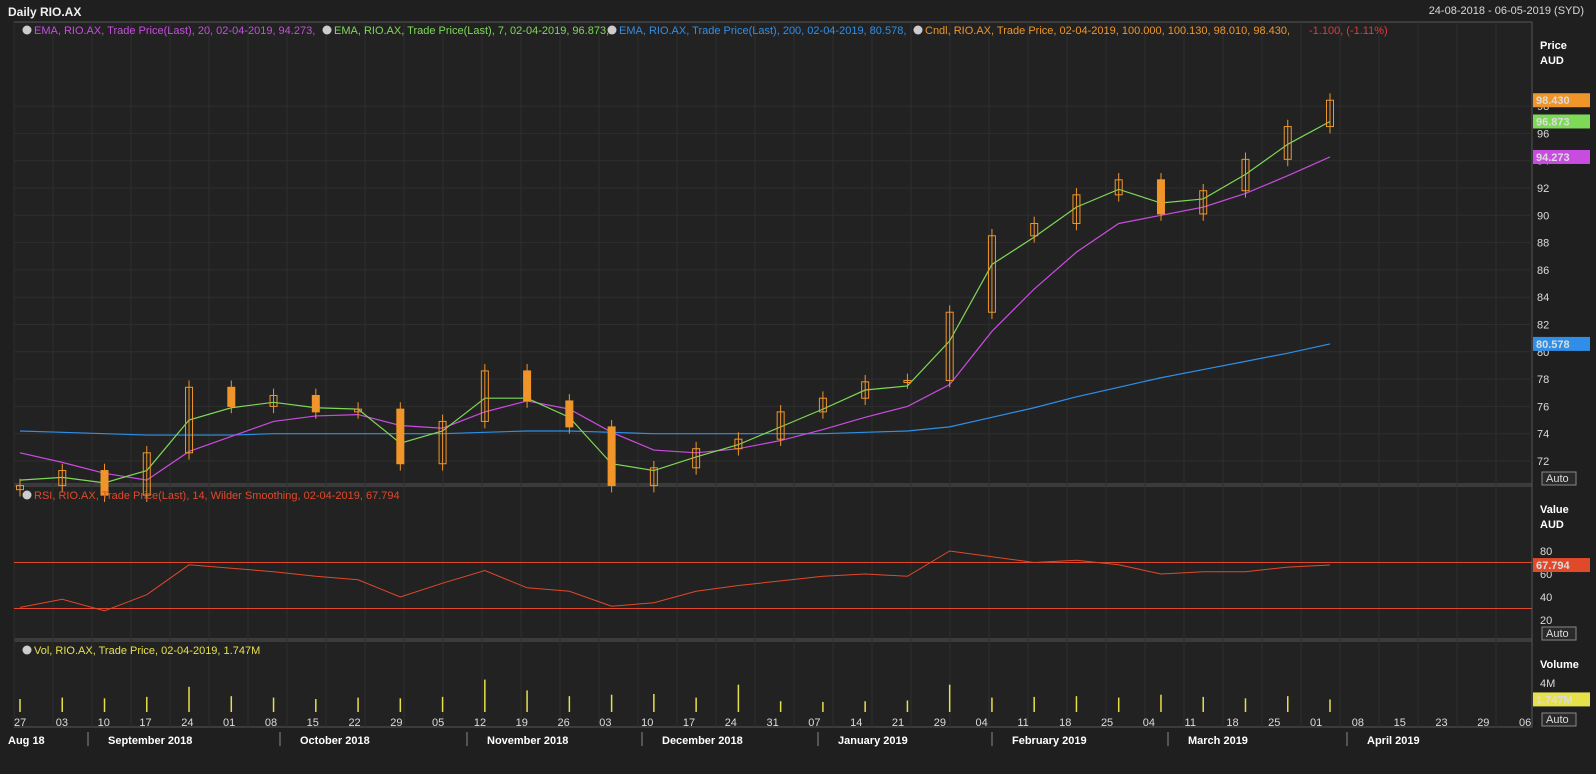  What do you see at coordinates (187, 723) in the screenshot?
I see `time-day-label: 24` at bounding box center [187, 723].